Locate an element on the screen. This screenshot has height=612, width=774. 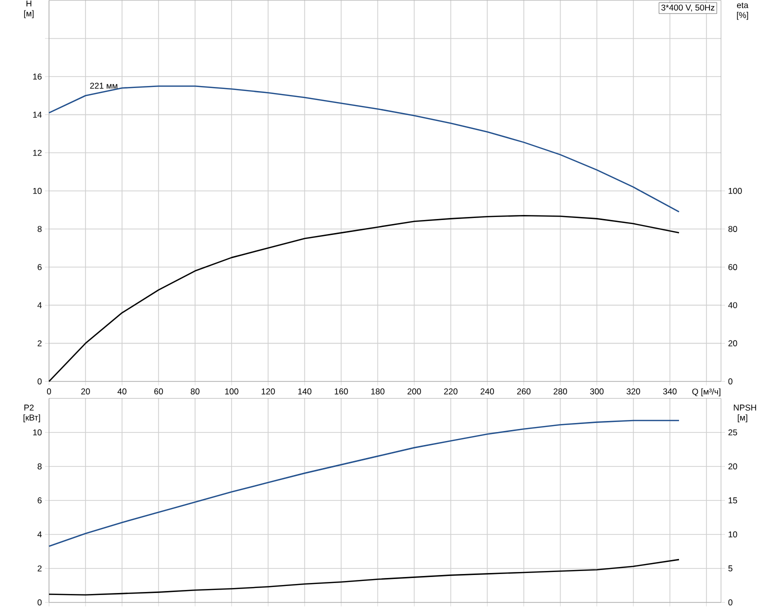
x-tick-label: 340 is located at coordinates (670, 391).